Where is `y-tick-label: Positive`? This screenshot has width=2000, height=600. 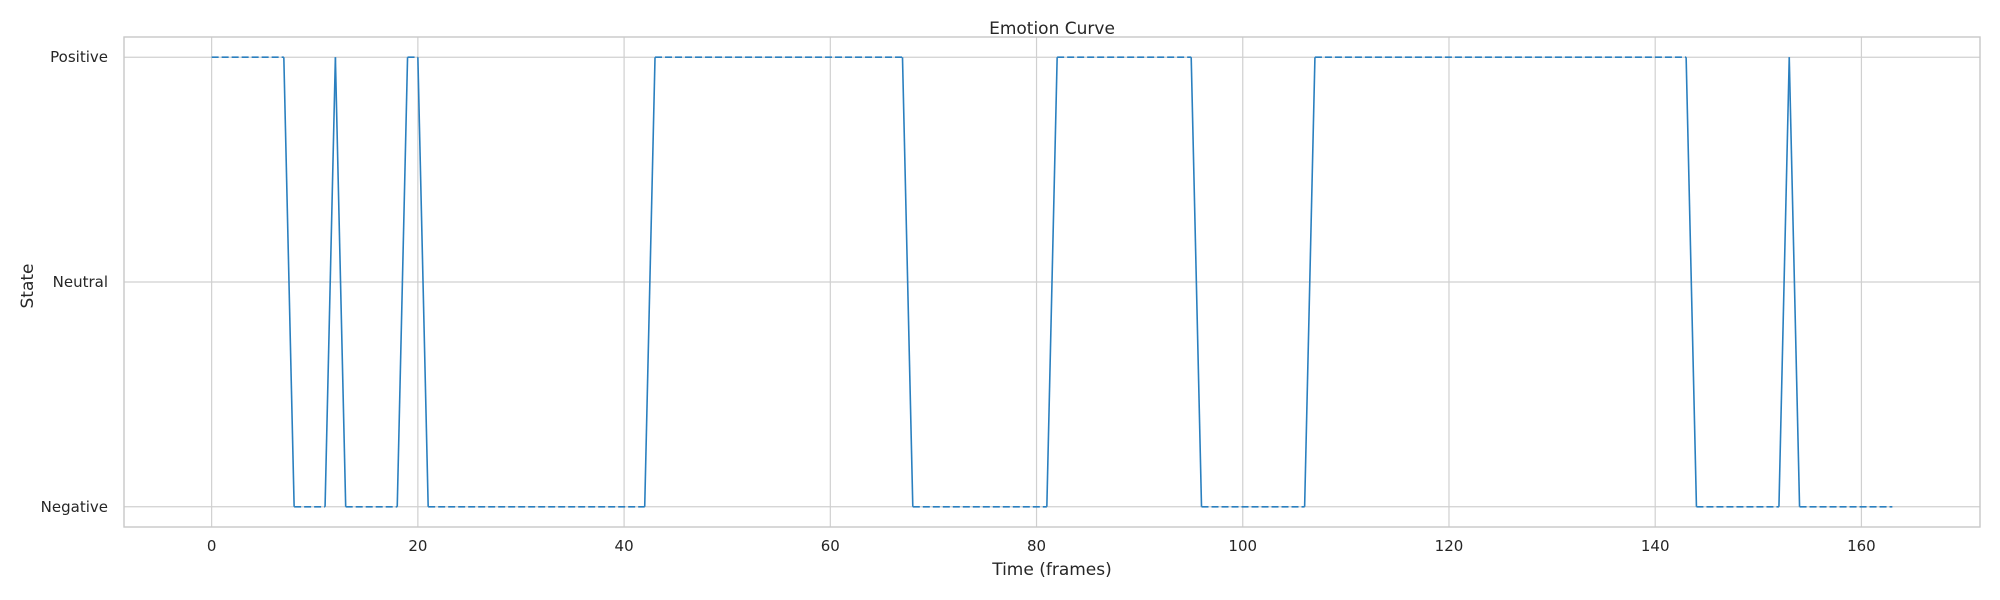
y-tick-label: Positive is located at coordinates (79, 57).